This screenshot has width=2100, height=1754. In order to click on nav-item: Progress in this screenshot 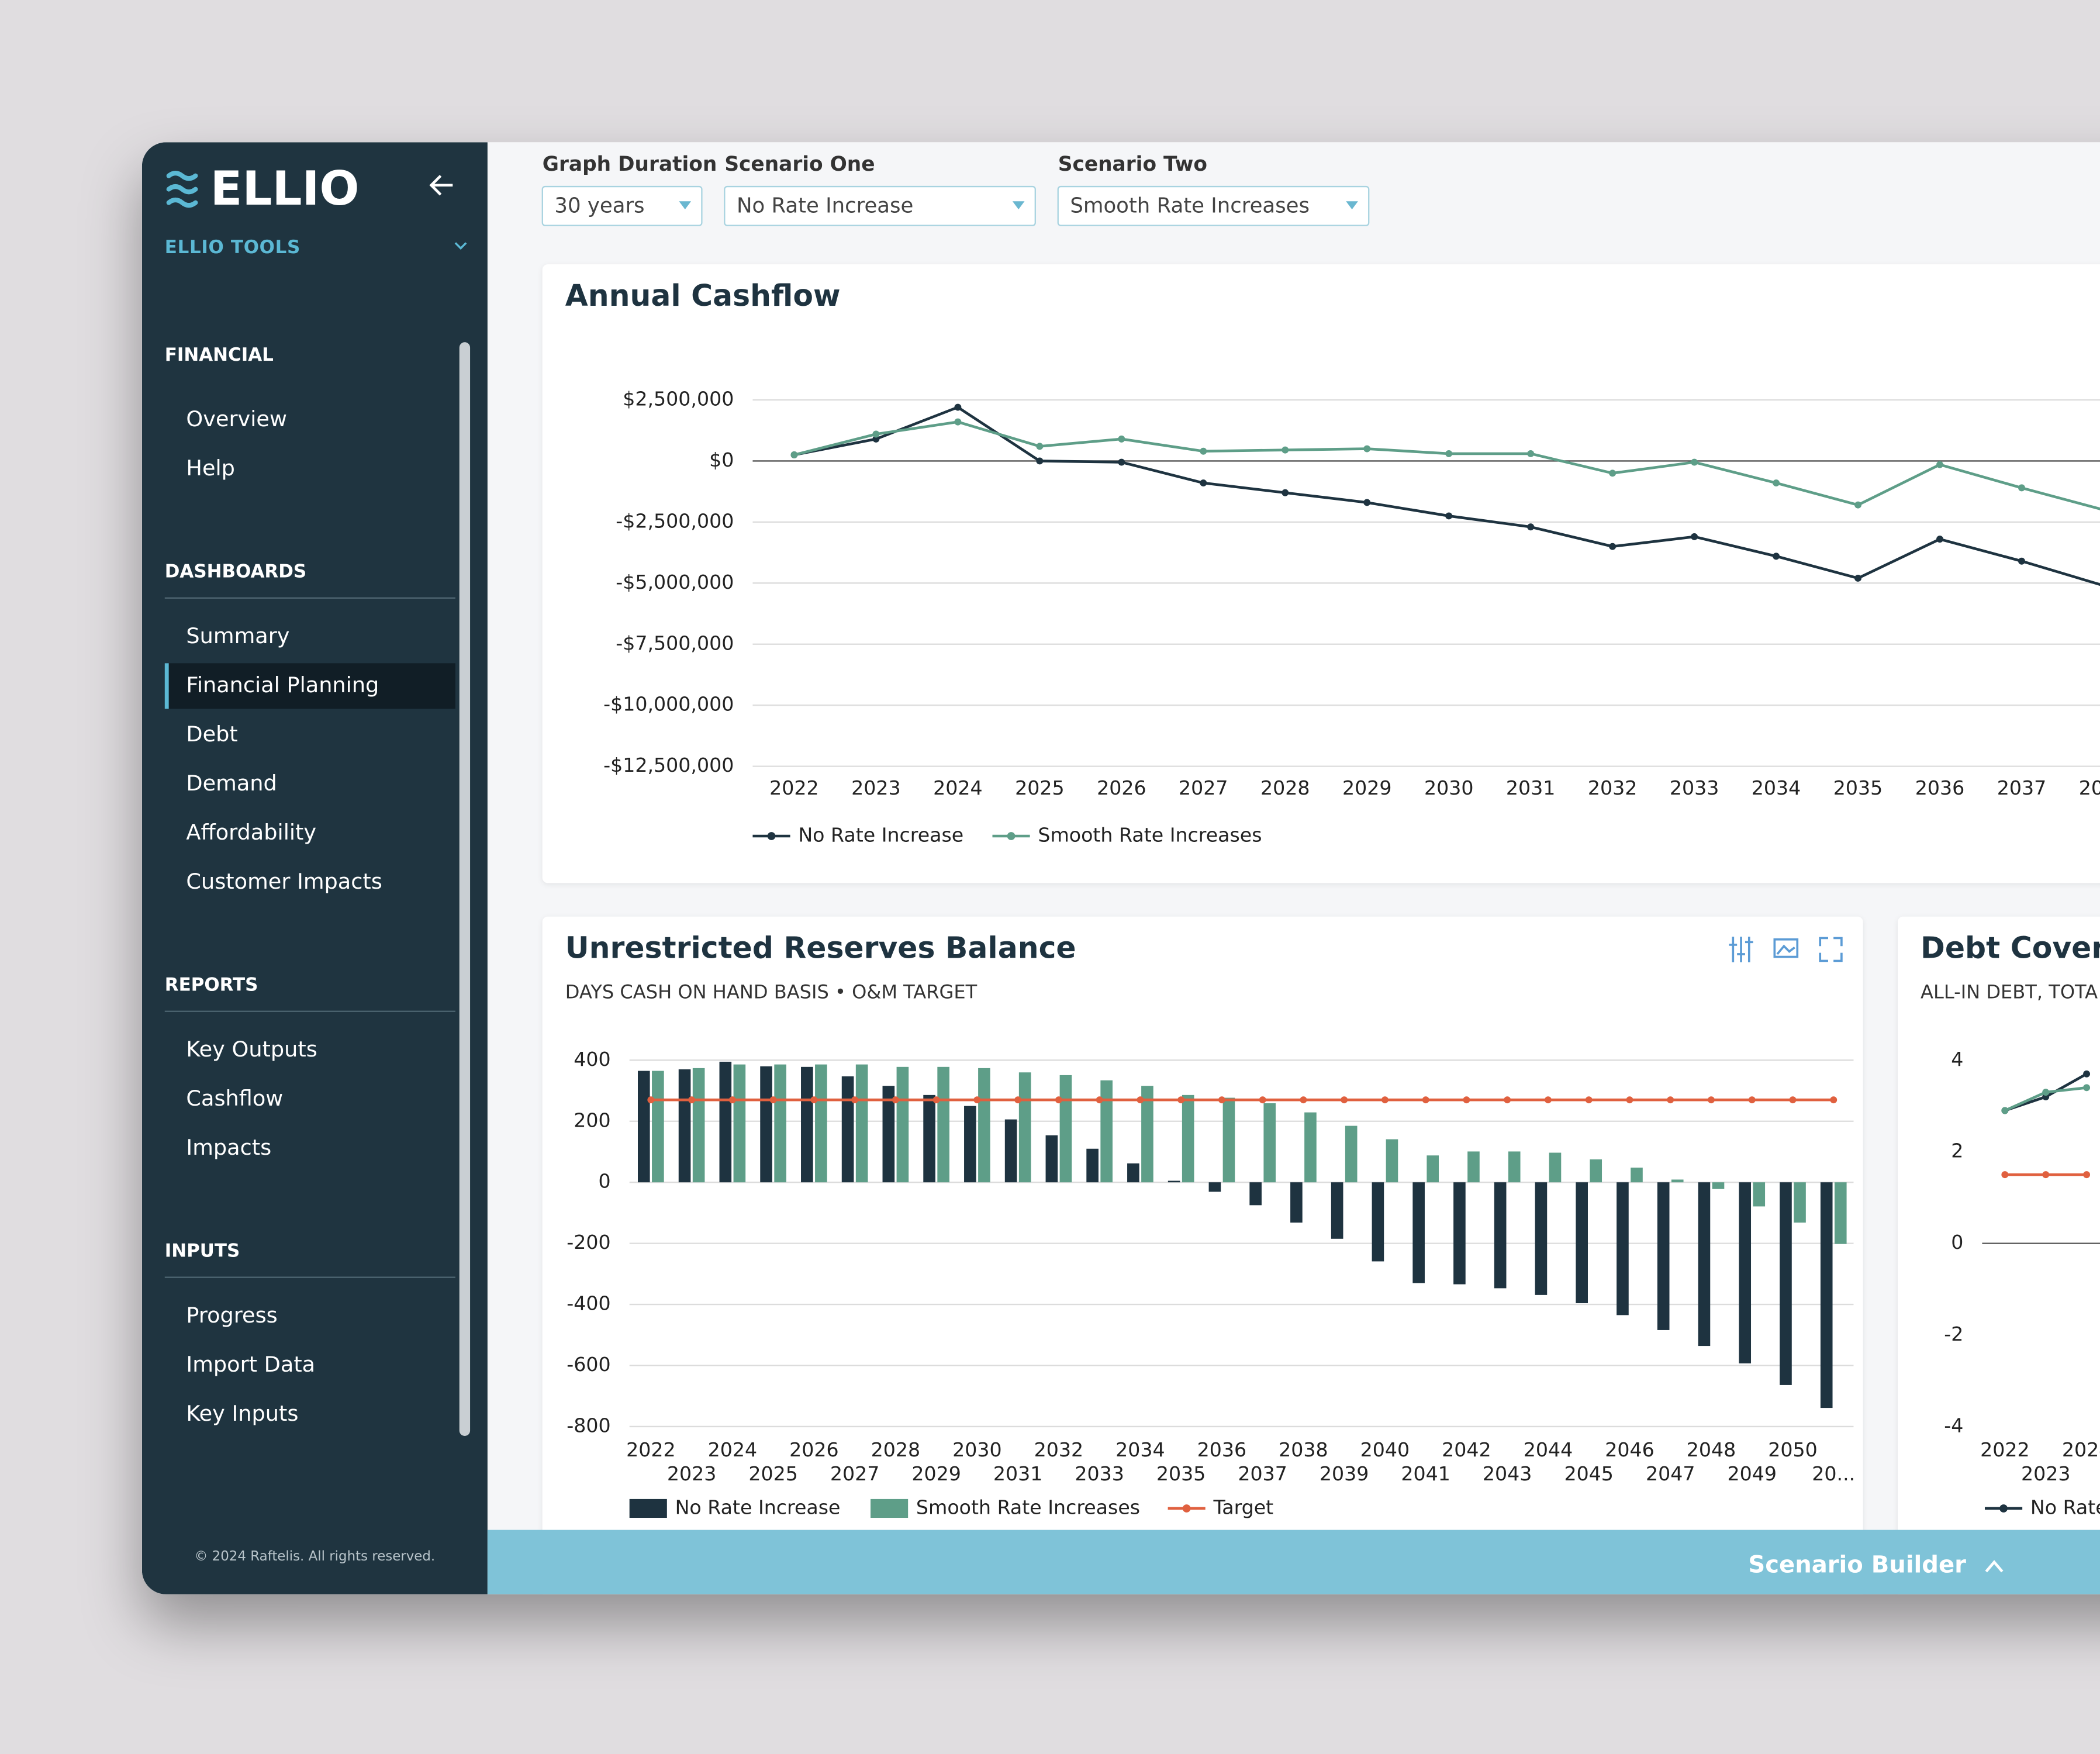, I will do `click(231, 1315)`.